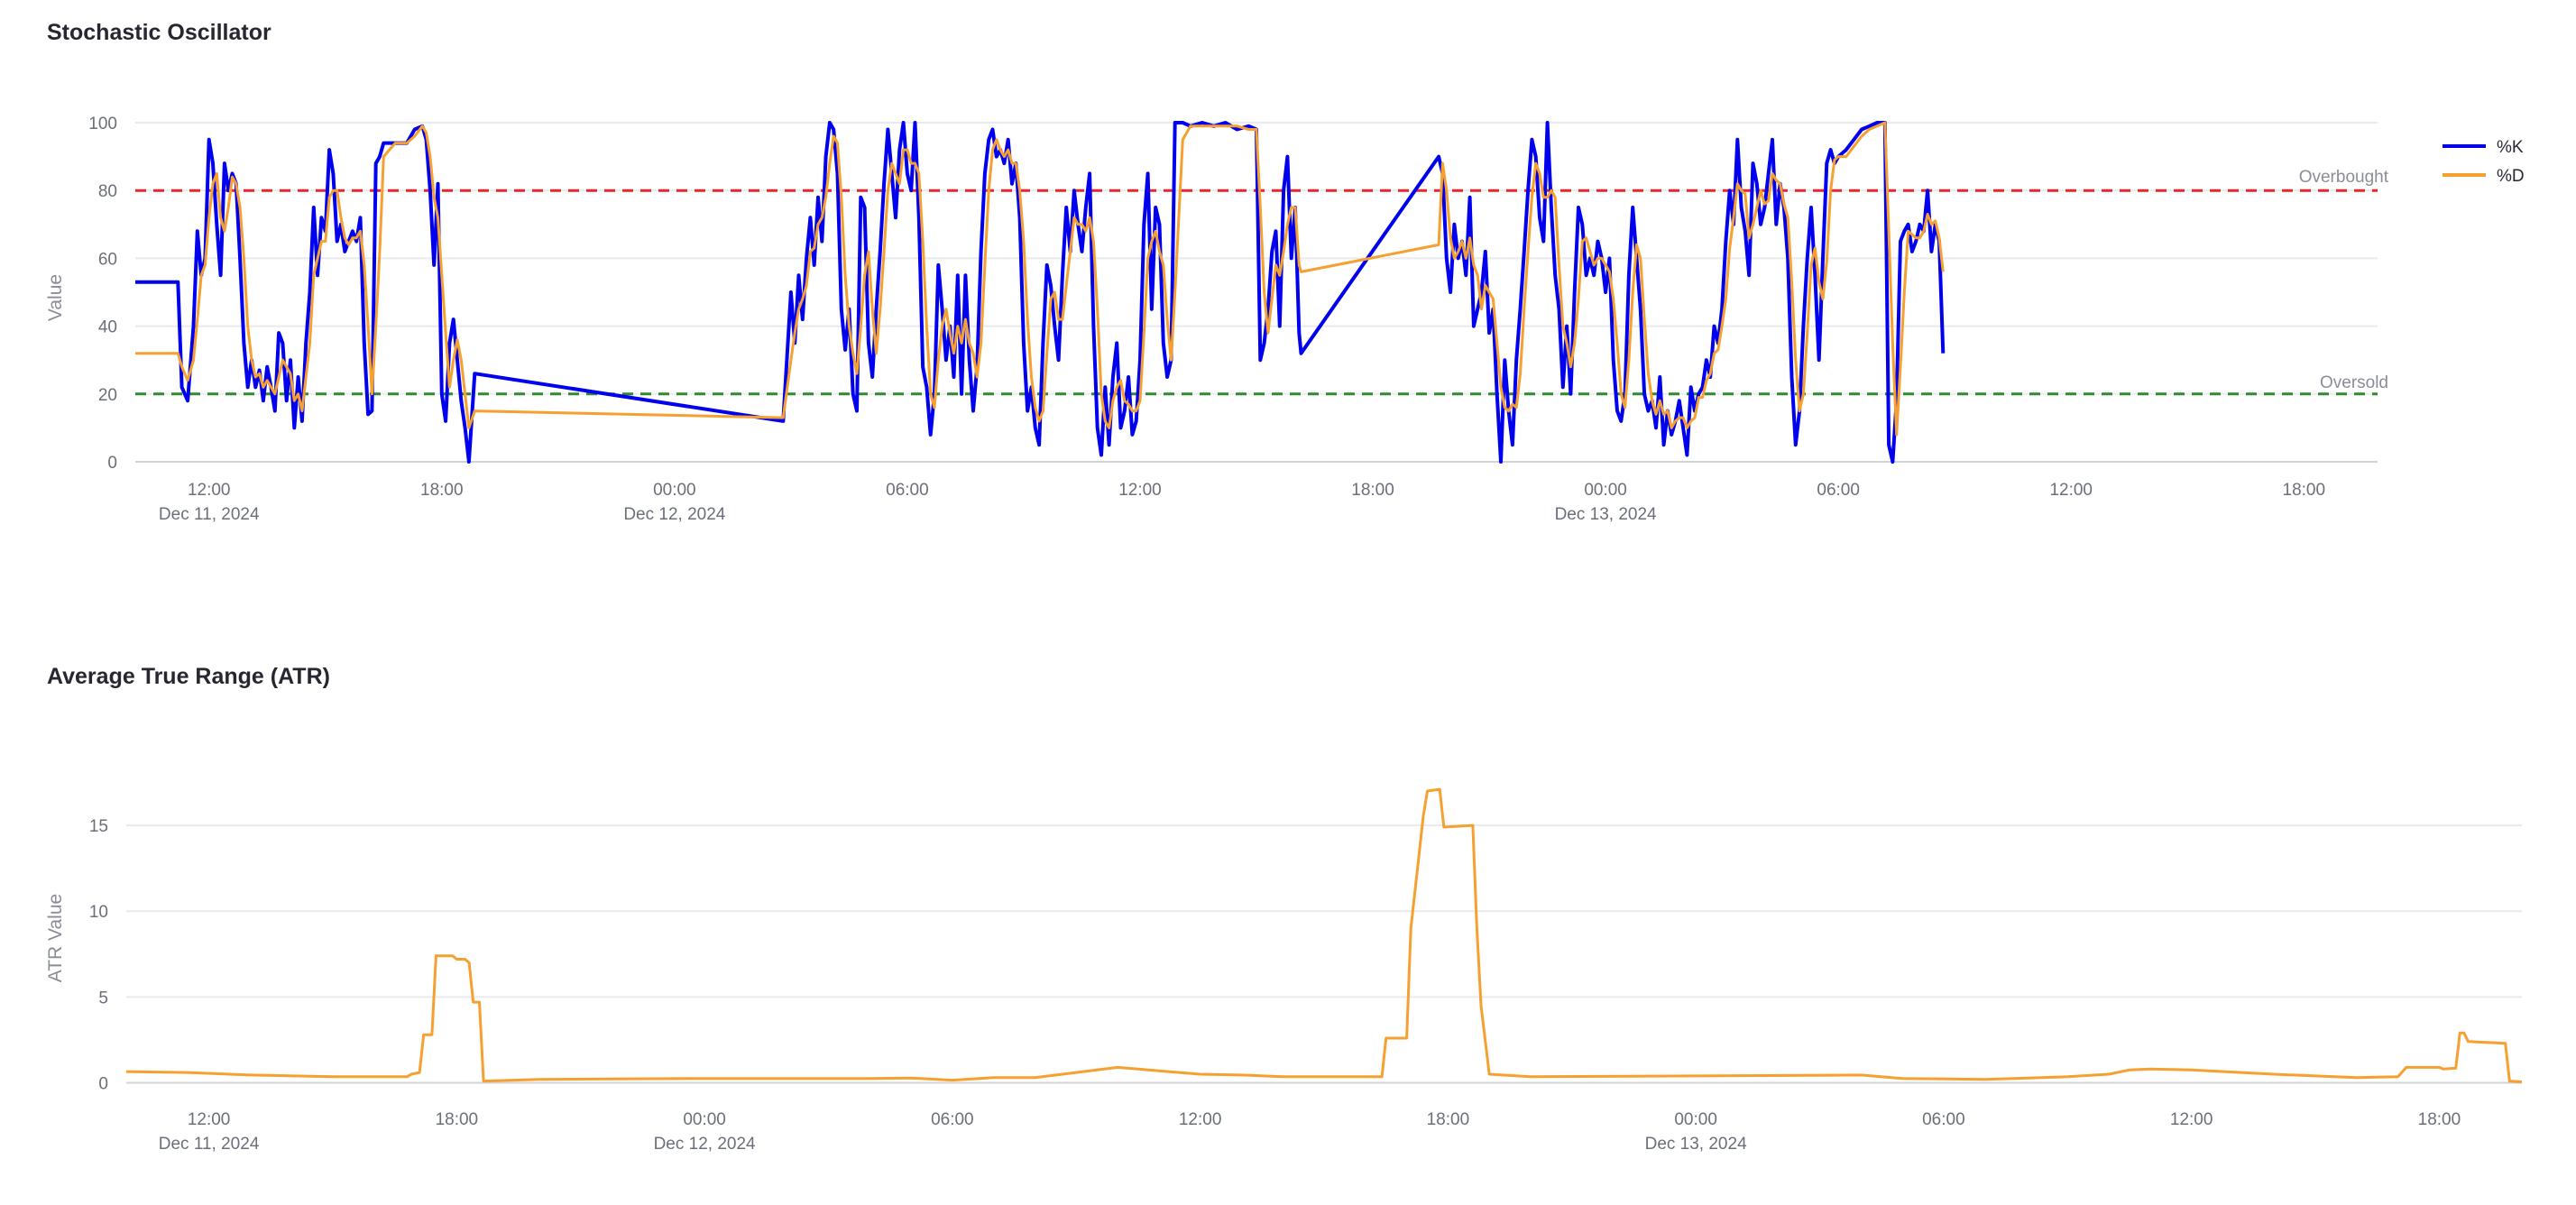  Describe the element at coordinates (2354, 383) in the screenshot. I see `oversold-label: Oversold` at that location.